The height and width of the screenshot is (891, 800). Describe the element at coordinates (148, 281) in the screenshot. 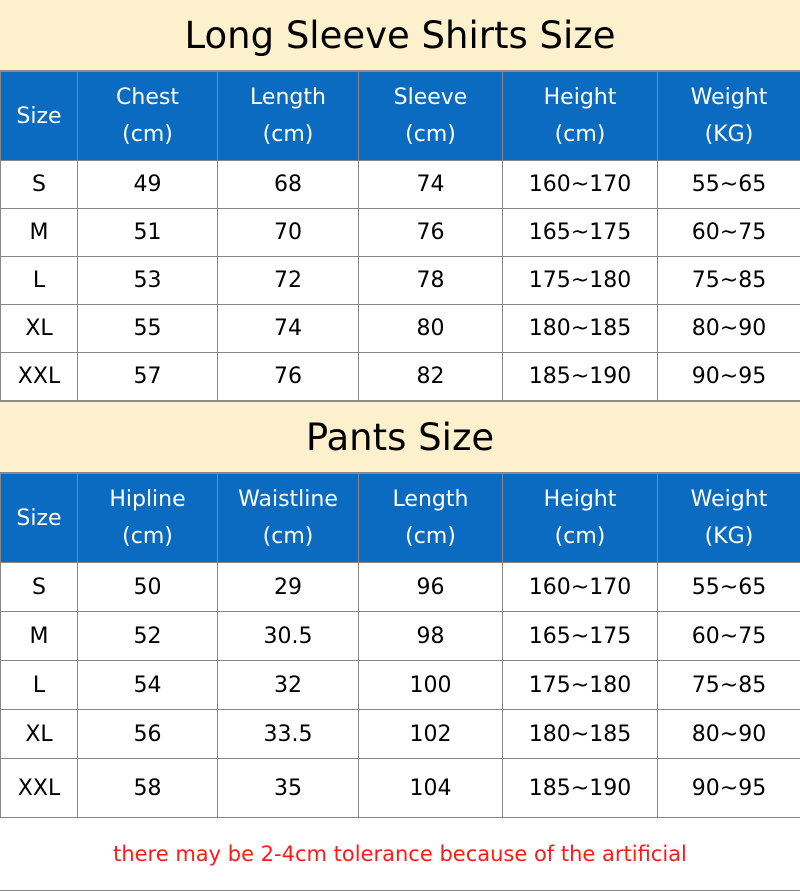

I see `table-cell: 53` at that location.